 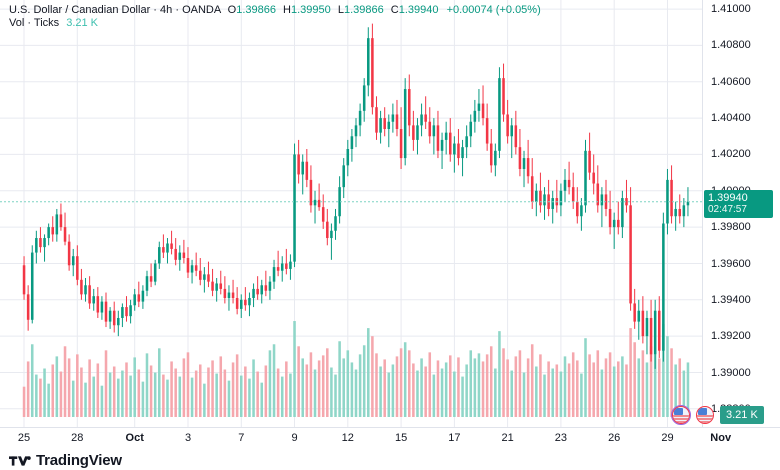 What do you see at coordinates (721, 438) in the screenshot?
I see `time-axis-label: Nov` at bounding box center [721, 438].